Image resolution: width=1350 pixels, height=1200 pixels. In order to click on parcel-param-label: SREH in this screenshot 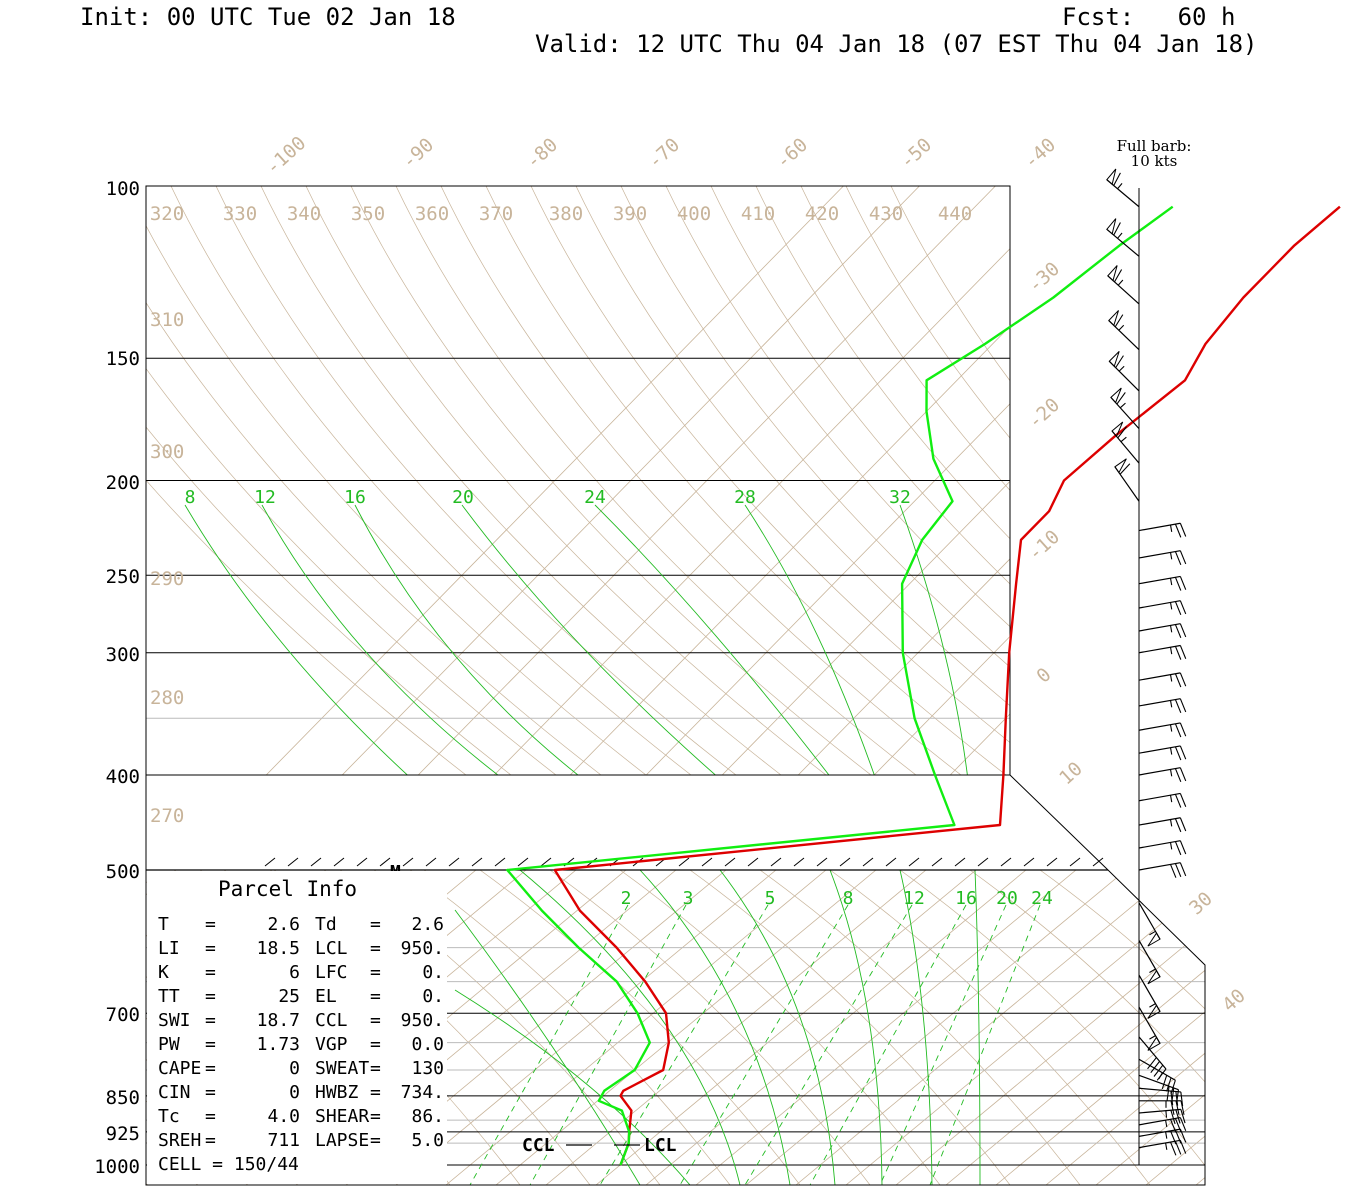, I will do `click(179, 1140)`.